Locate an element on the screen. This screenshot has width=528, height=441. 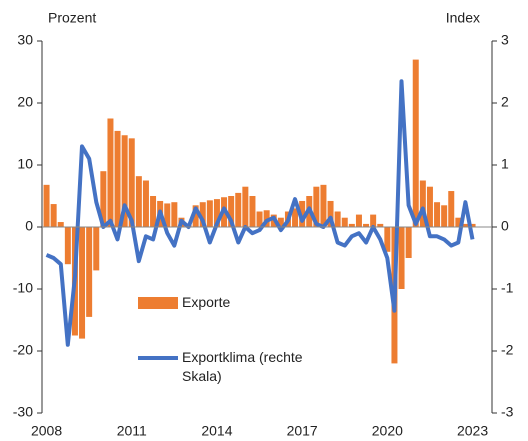
legend-item: Exportklima (rechte Skala) is located at coordinates (242, 366).